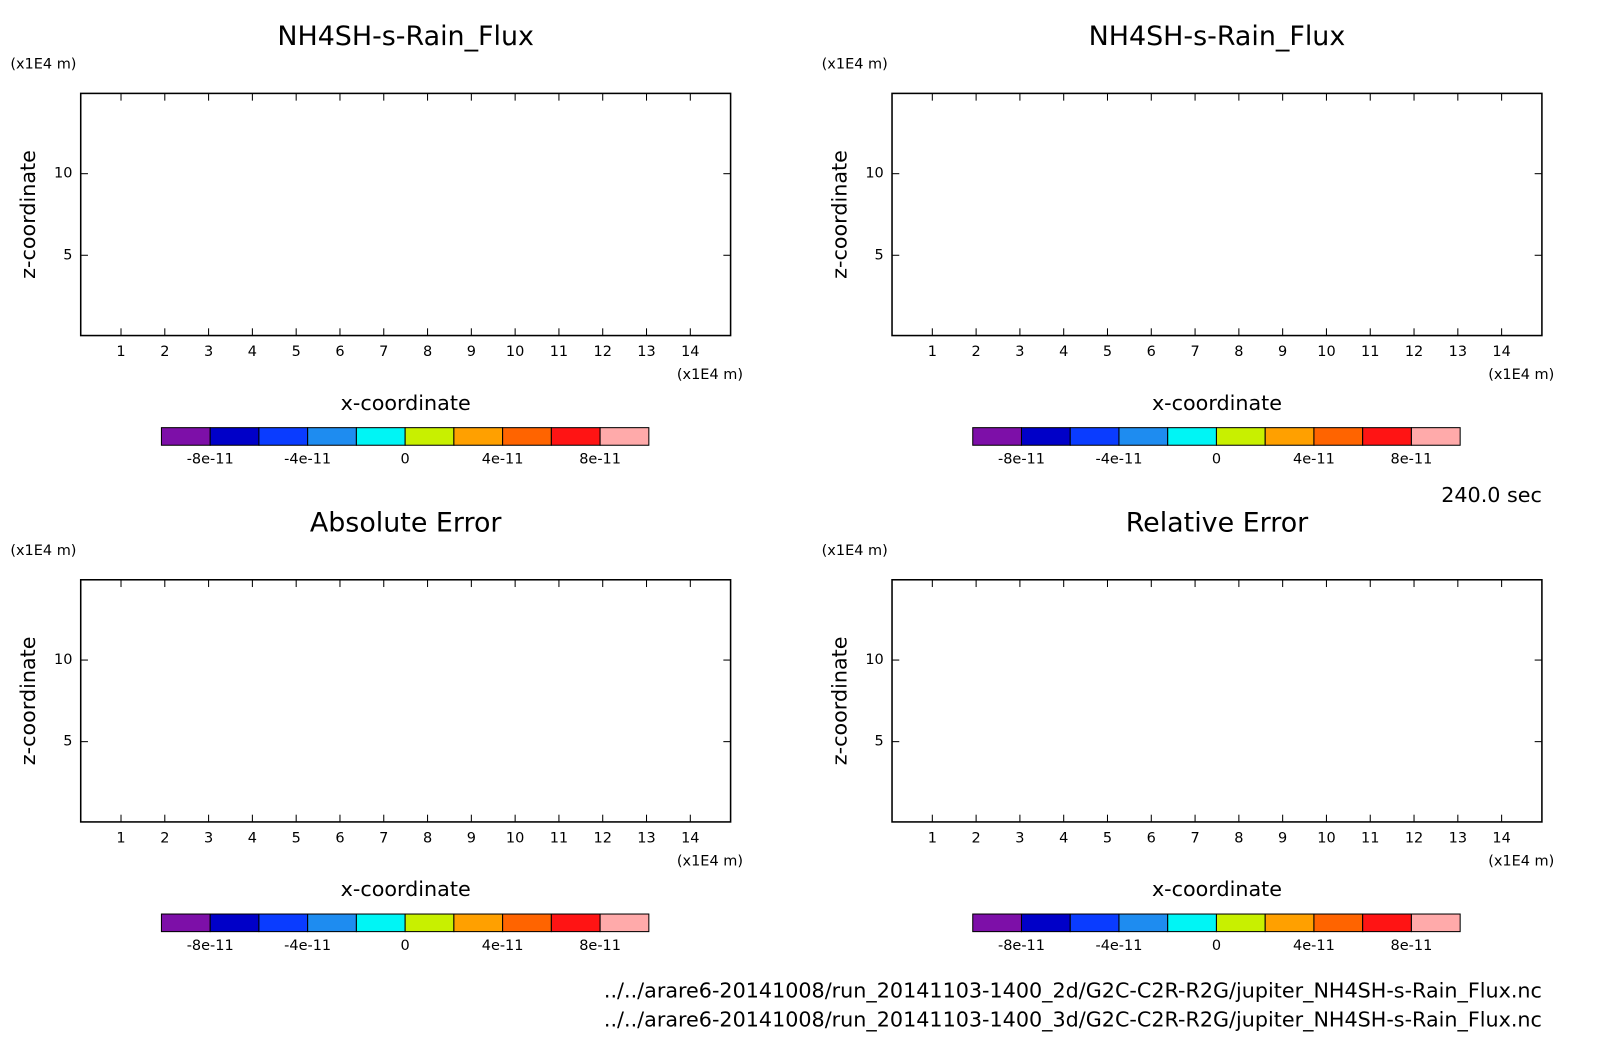  What do you see at coordinates (1491, 495) in the screenshot?
I see `time-label: 240.0 sec` at bounding box center [1491, 495].